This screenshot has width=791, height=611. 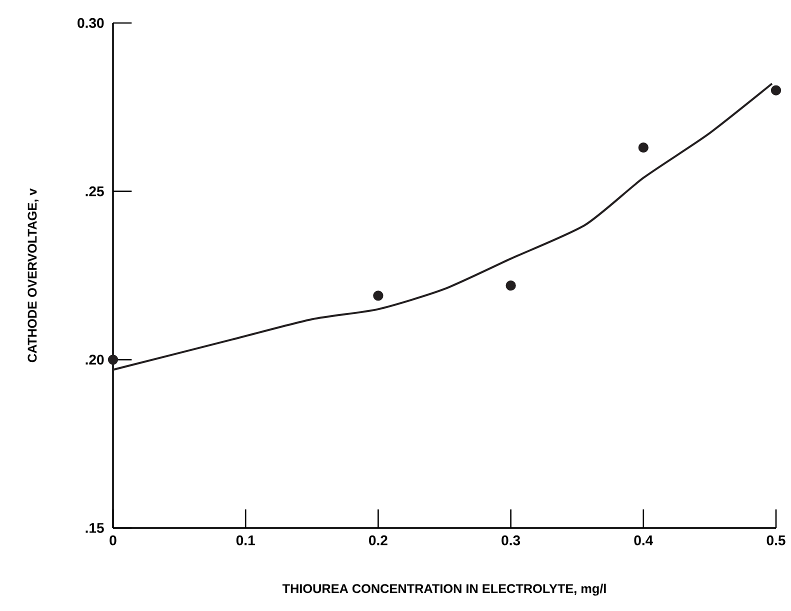 I want to click on x-tick-label: 0, so click(x=113, y=540).